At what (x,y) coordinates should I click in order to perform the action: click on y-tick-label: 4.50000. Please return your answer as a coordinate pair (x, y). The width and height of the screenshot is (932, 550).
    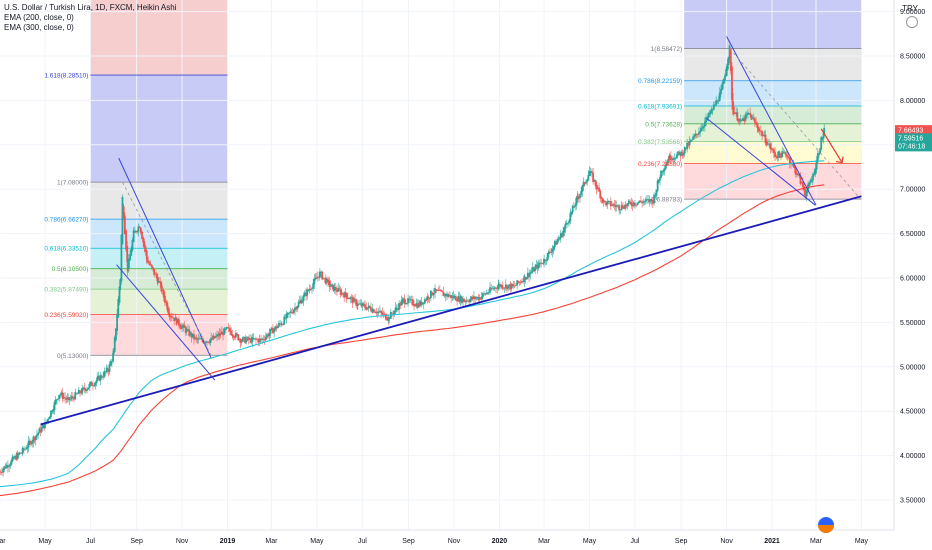
    Looking at the image, I should click on (912, 412).